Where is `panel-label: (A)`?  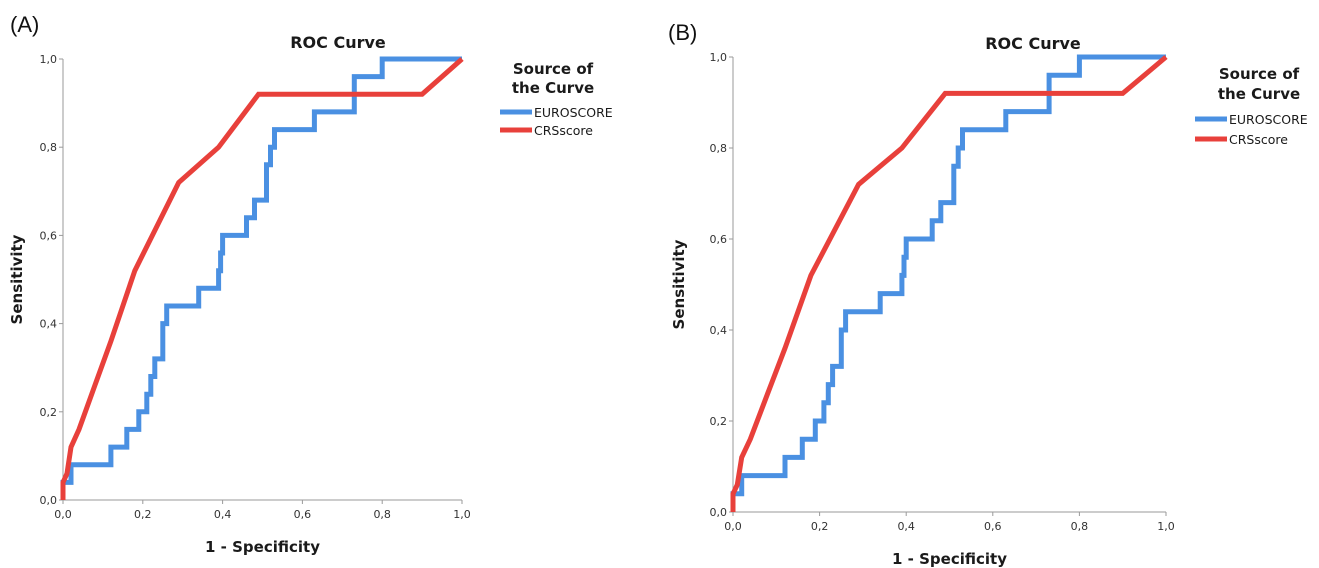 panel-label: (A) is located at coordinates (24, 24).